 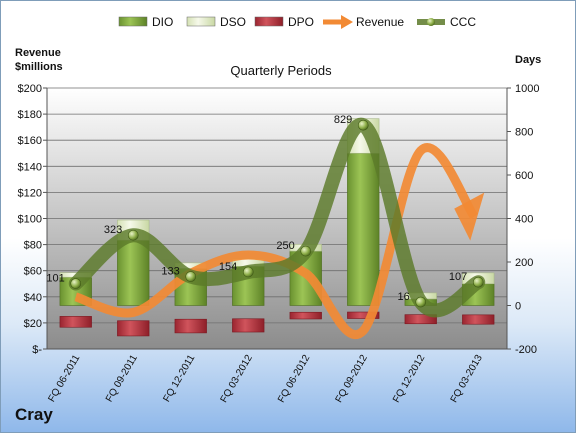 I want to click on x-tick-label: FQ 06-2012, so click(x=294, y=379).